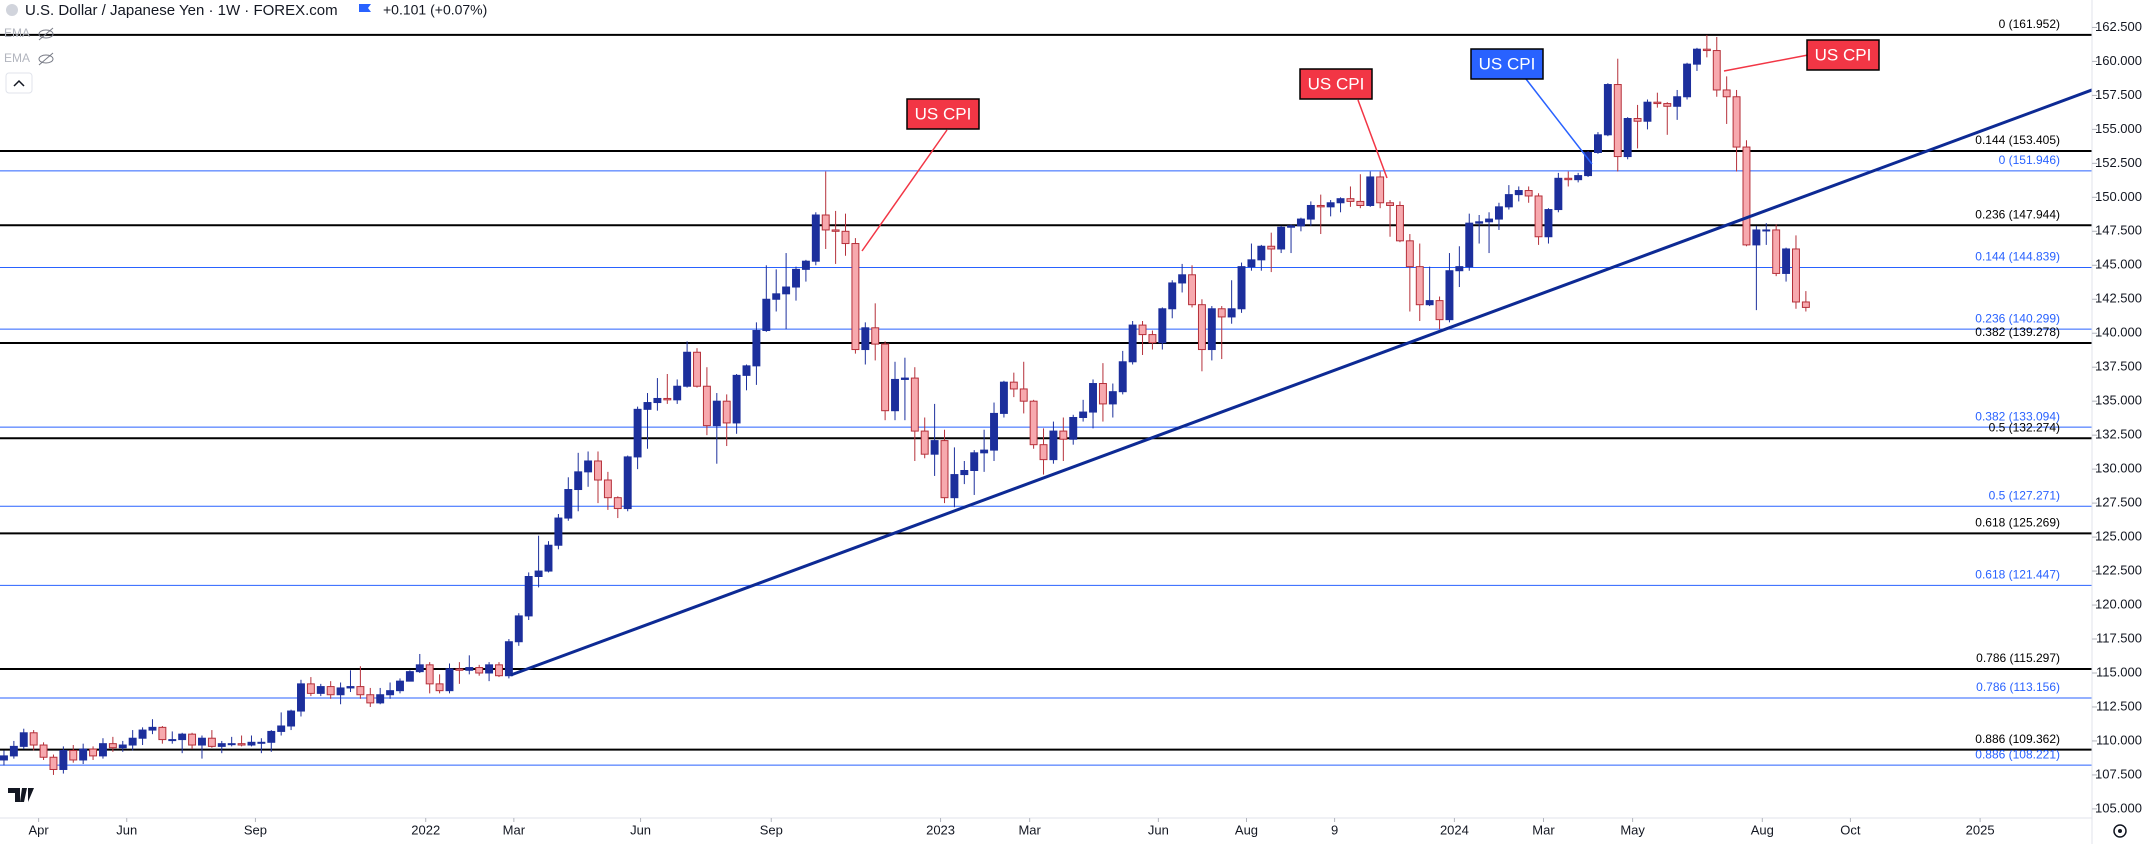 The width and height of the screenshot is (2147, 844). Describe the element at coordinates (2118, 26) in the screenshot. I see `y-tick-label: 162.500` at that location.